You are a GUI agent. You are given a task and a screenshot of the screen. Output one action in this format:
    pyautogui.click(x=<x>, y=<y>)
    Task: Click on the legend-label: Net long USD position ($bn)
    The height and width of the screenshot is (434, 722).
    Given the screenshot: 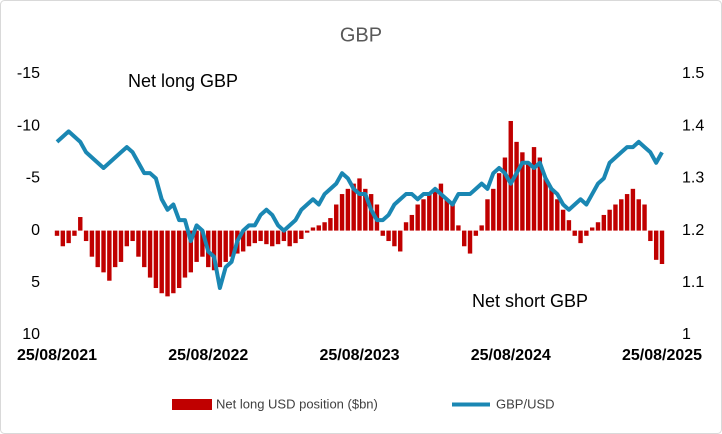 What is the action you would take?
    pyautogui.click(x=297, y=403)
    